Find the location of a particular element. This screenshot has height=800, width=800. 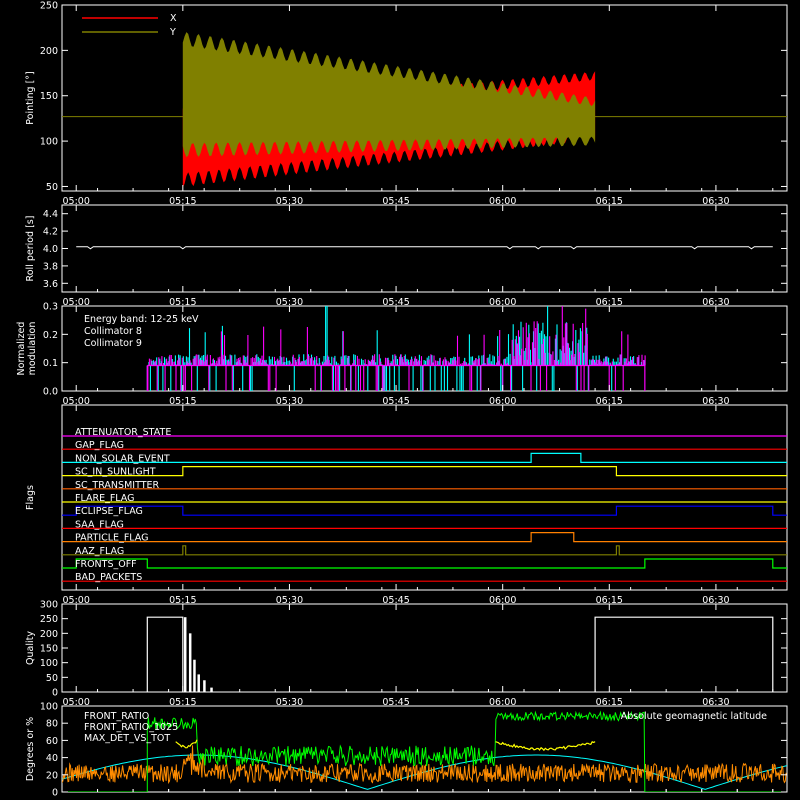

y-axis-label: Degrees or % is located at coordinates (30, 749).